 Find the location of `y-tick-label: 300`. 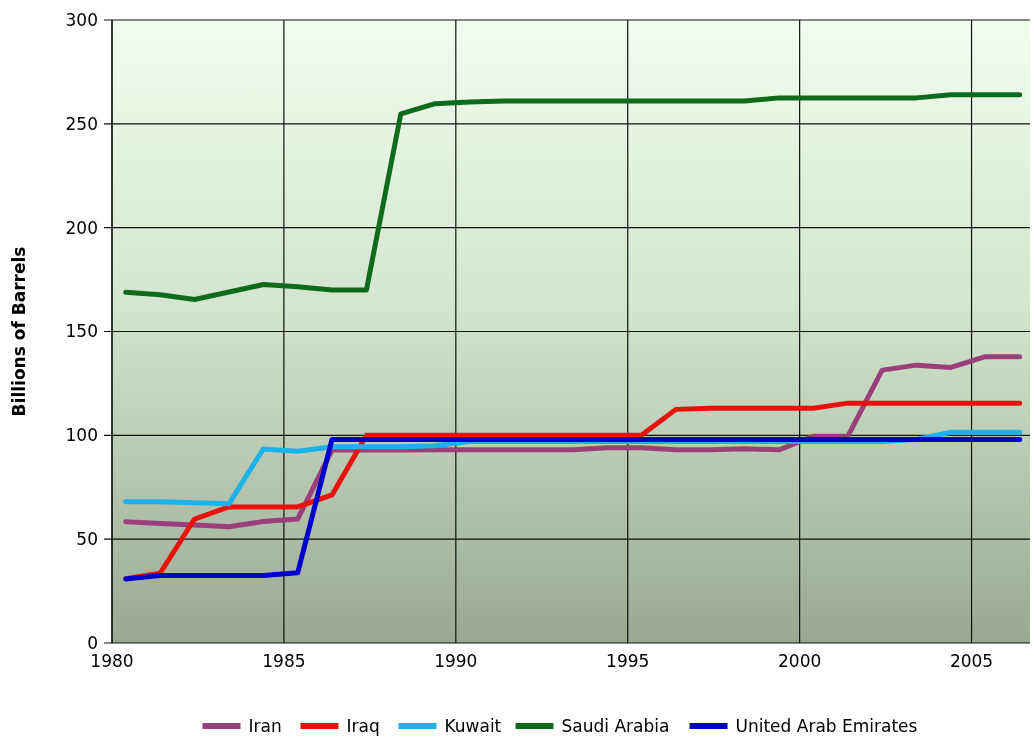

y-tick-label: 300 is located at coordinates (81, 19).